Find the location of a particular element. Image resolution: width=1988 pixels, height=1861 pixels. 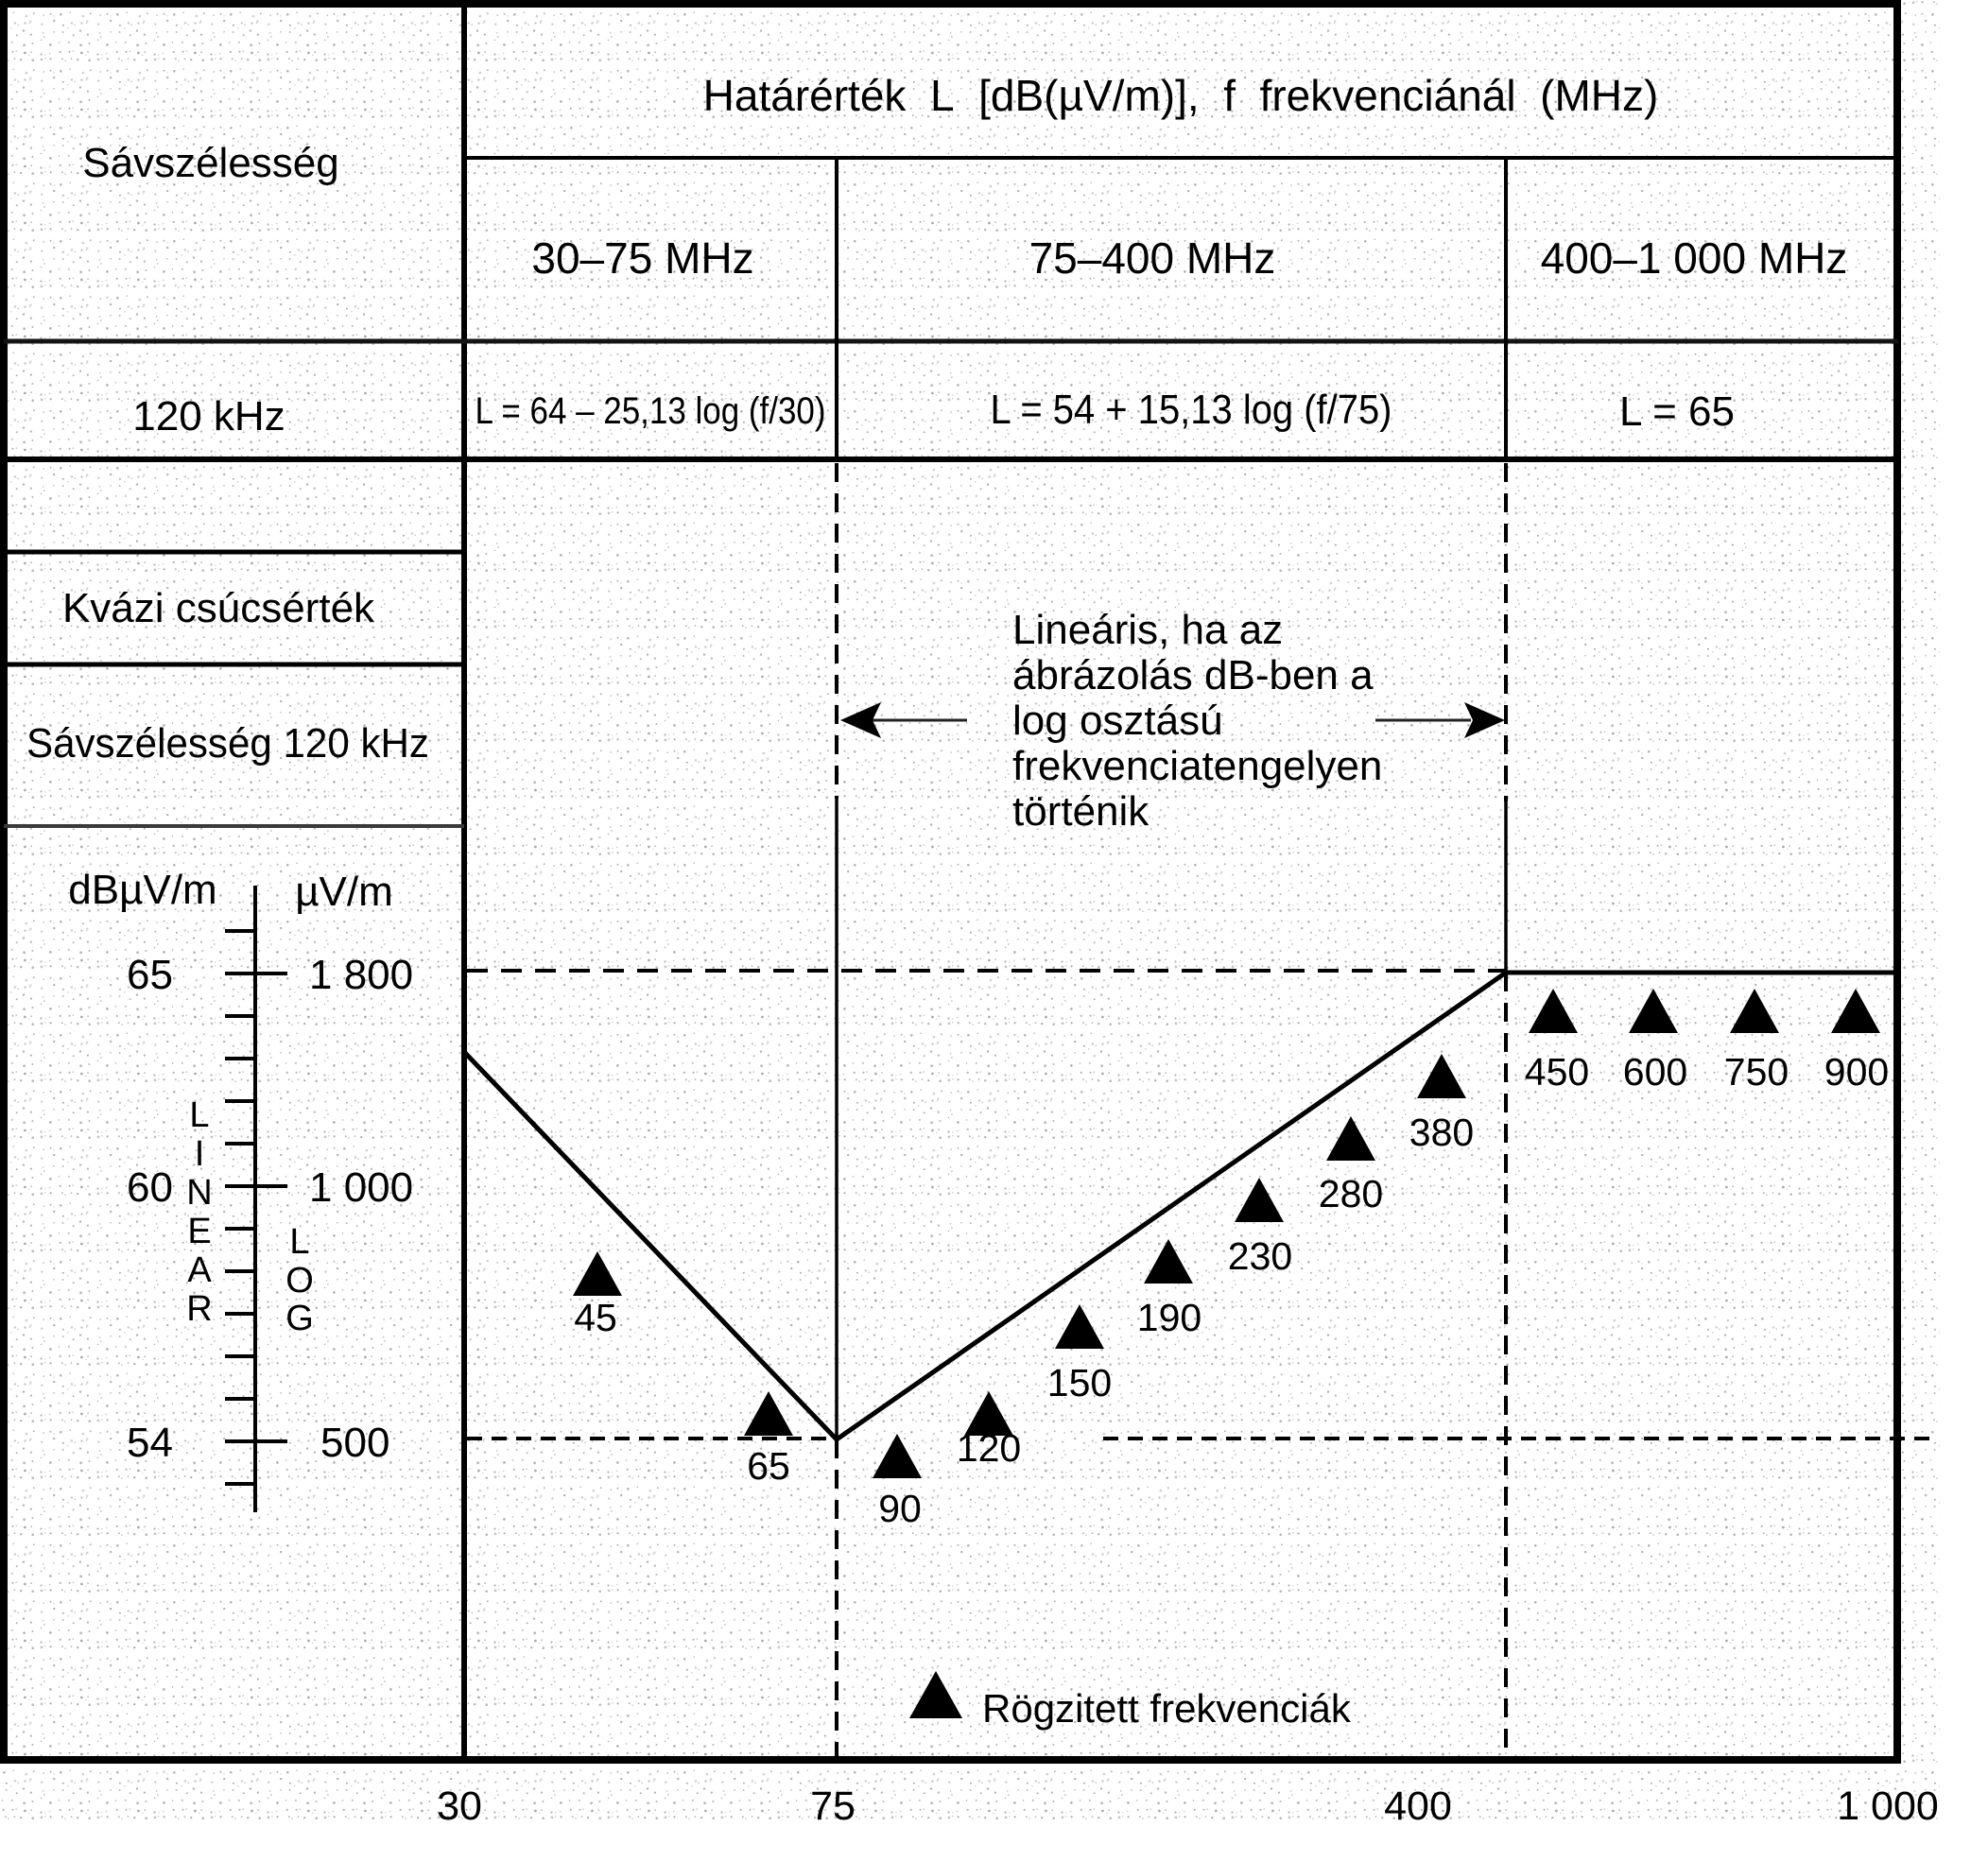

svg-text: 380 is located at coordinates (1441, 1132).